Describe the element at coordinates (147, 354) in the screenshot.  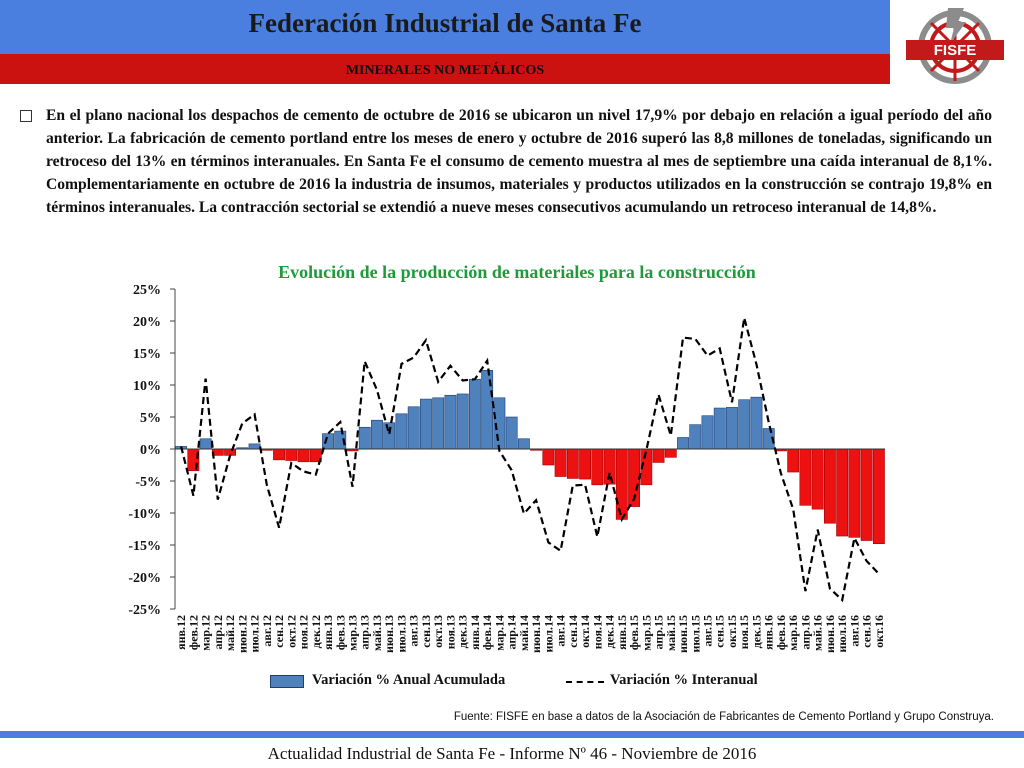
I see `y-tick-label: 15%` at that location.